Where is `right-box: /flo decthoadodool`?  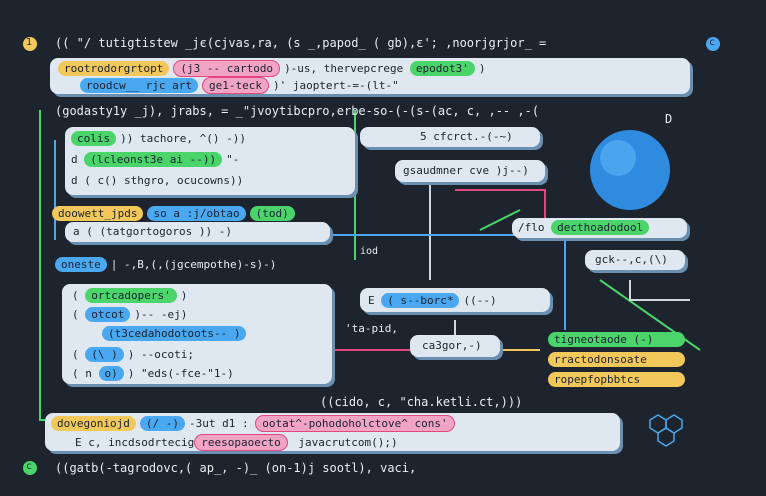 right-box: /flo decthoadodool is located at coordinates (599, 228).